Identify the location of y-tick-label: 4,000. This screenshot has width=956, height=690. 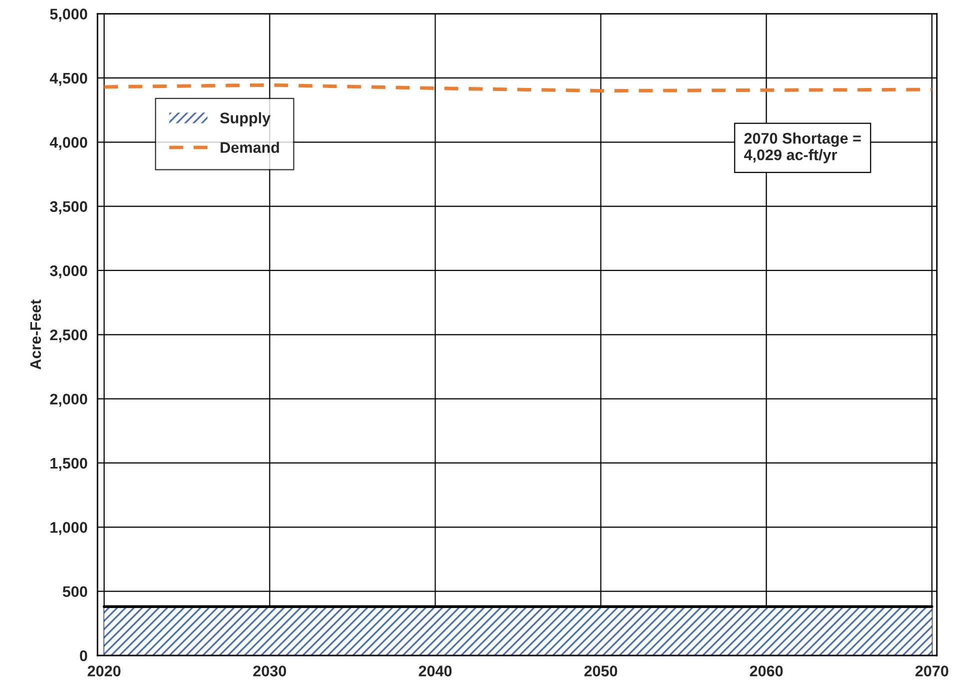
(69, 143).